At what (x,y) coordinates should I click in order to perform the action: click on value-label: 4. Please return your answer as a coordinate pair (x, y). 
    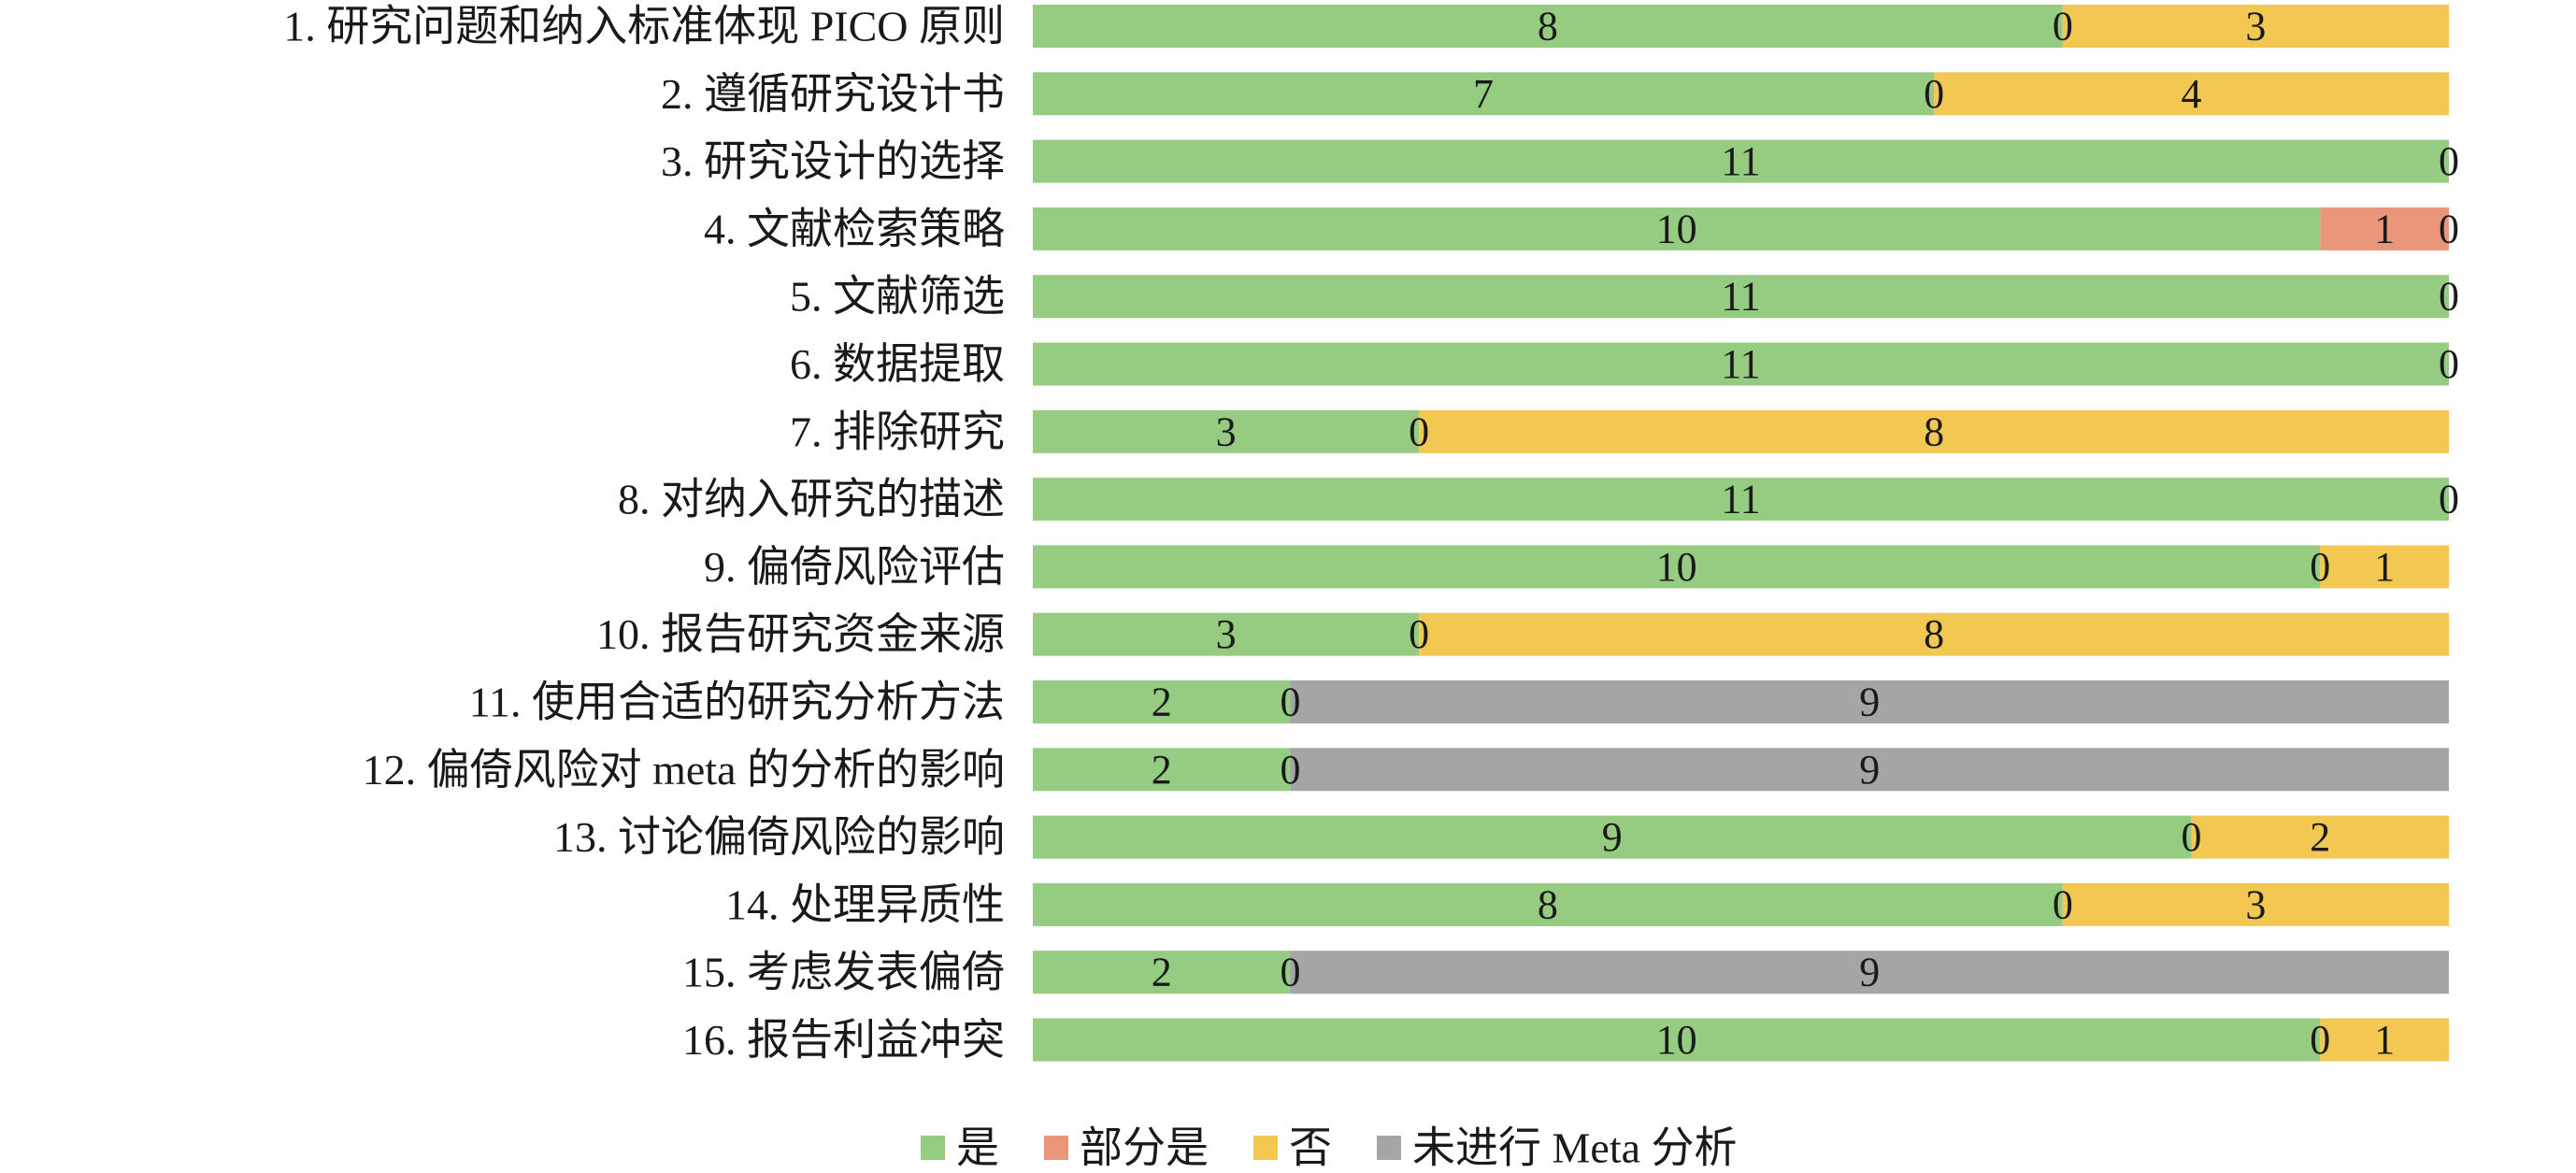
    Looking at the image, I should click on (2192, 94).